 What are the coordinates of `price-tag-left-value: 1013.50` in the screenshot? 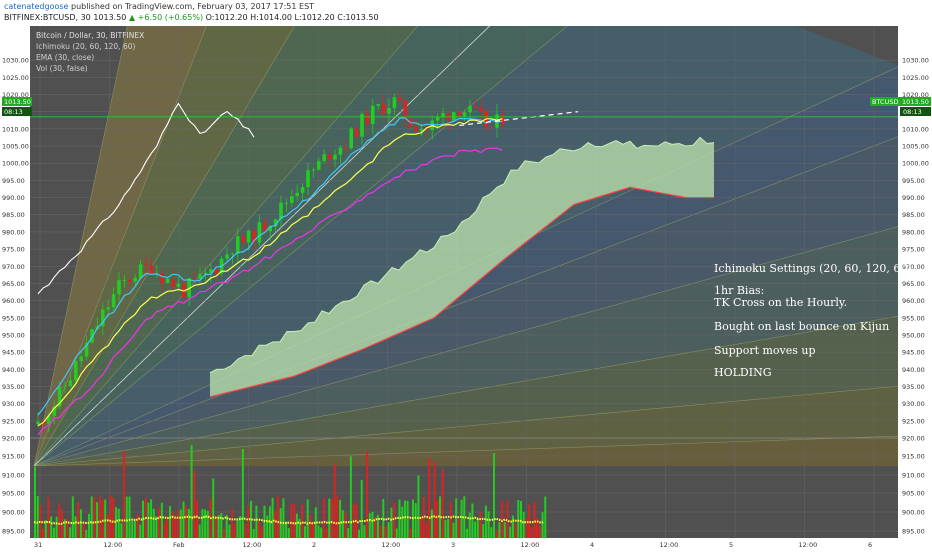 It's located at (17, 102).